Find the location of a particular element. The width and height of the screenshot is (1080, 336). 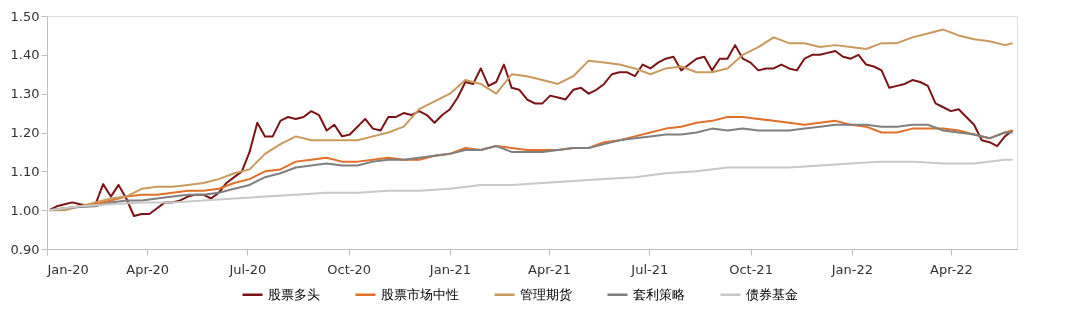

x-tick-label: Jul-20 is located at coordinates (247, 269).